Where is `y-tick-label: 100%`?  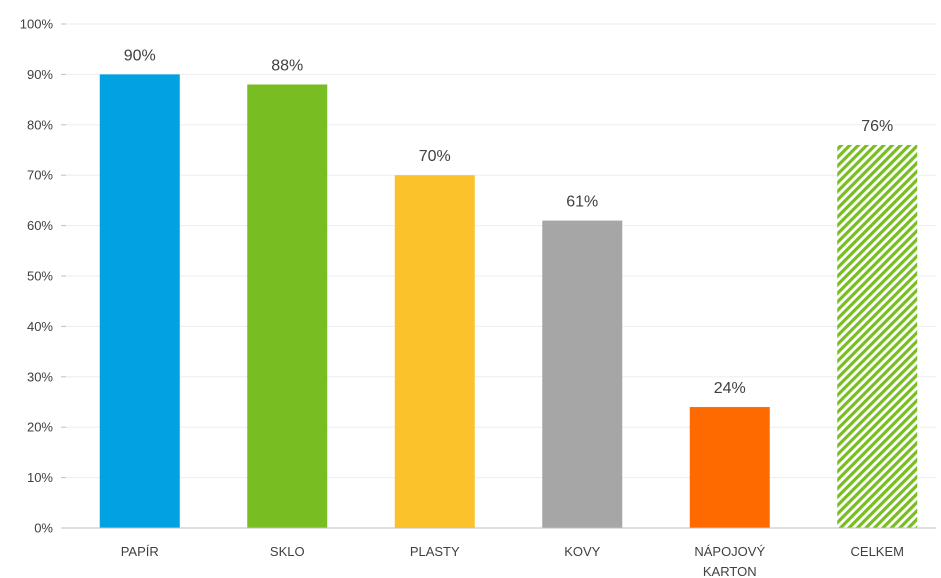 y-tick-label: 100% is located at coordinates (37, 24).